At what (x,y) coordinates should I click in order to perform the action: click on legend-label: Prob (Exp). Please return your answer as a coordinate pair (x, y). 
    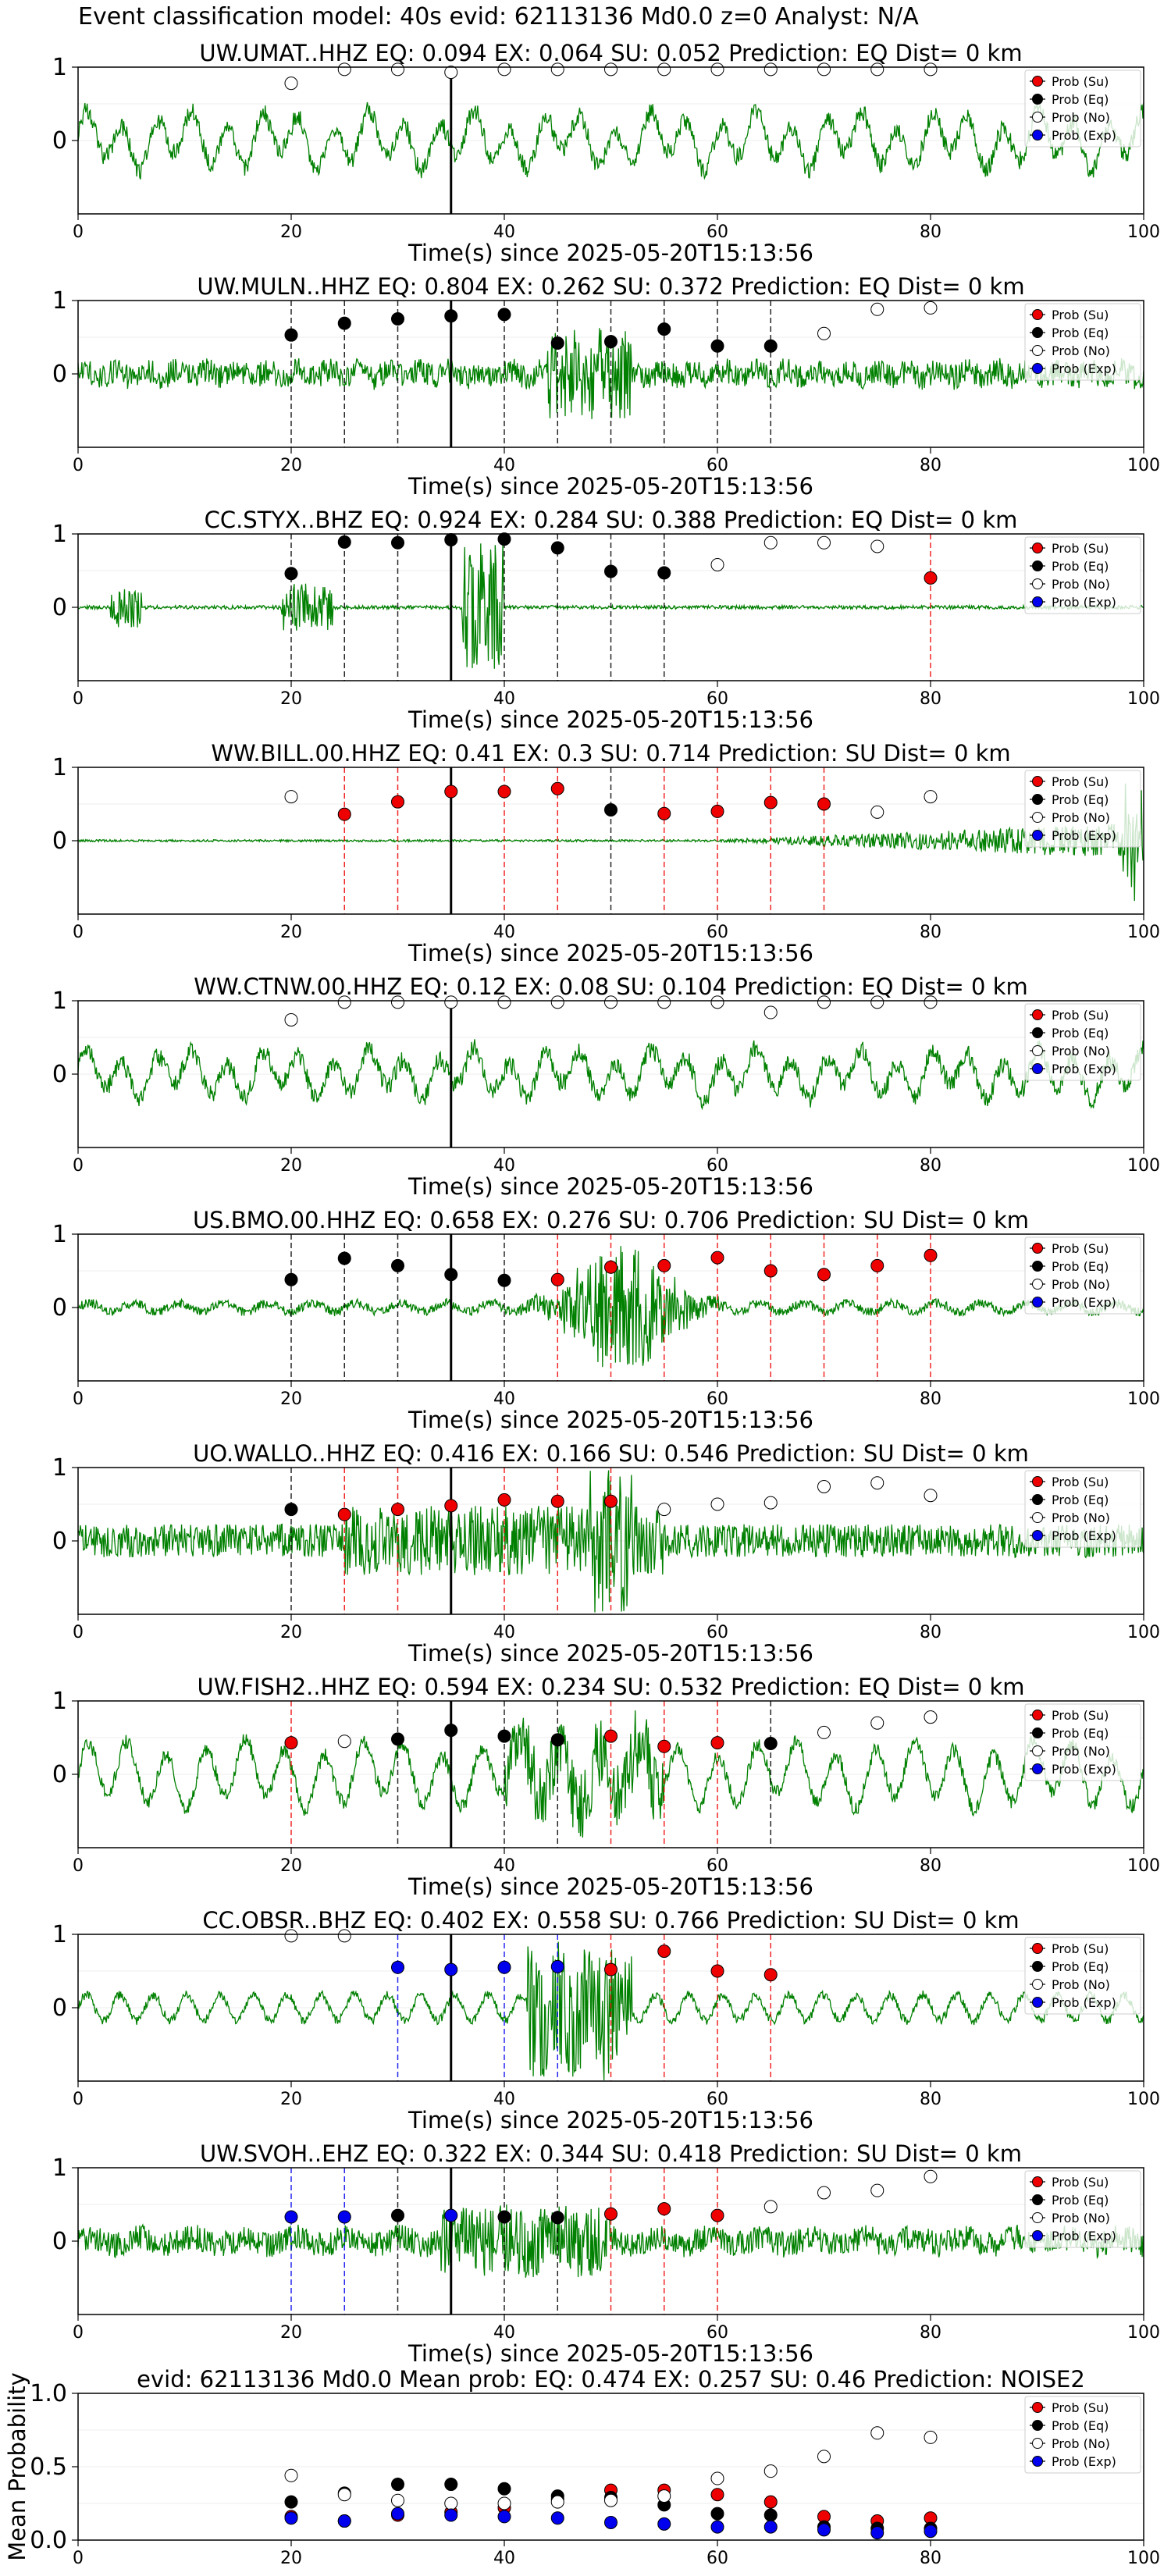
    Looking at the image, I should click on (1084, 1535).